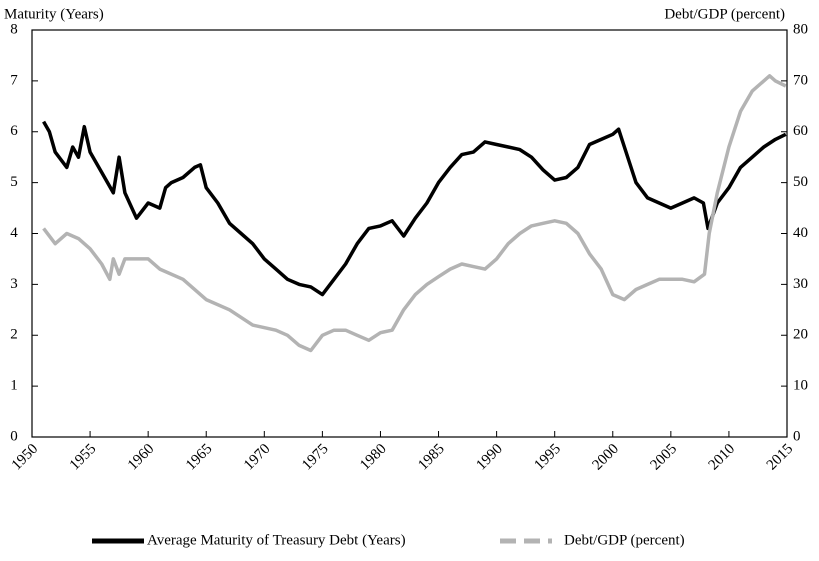 The width and height of the screenshot is (819, 561). What do you see at coordinates (800, 335) in the screenshot?
I see `y2-tick-label: 20` at bounding box center [800, 335].